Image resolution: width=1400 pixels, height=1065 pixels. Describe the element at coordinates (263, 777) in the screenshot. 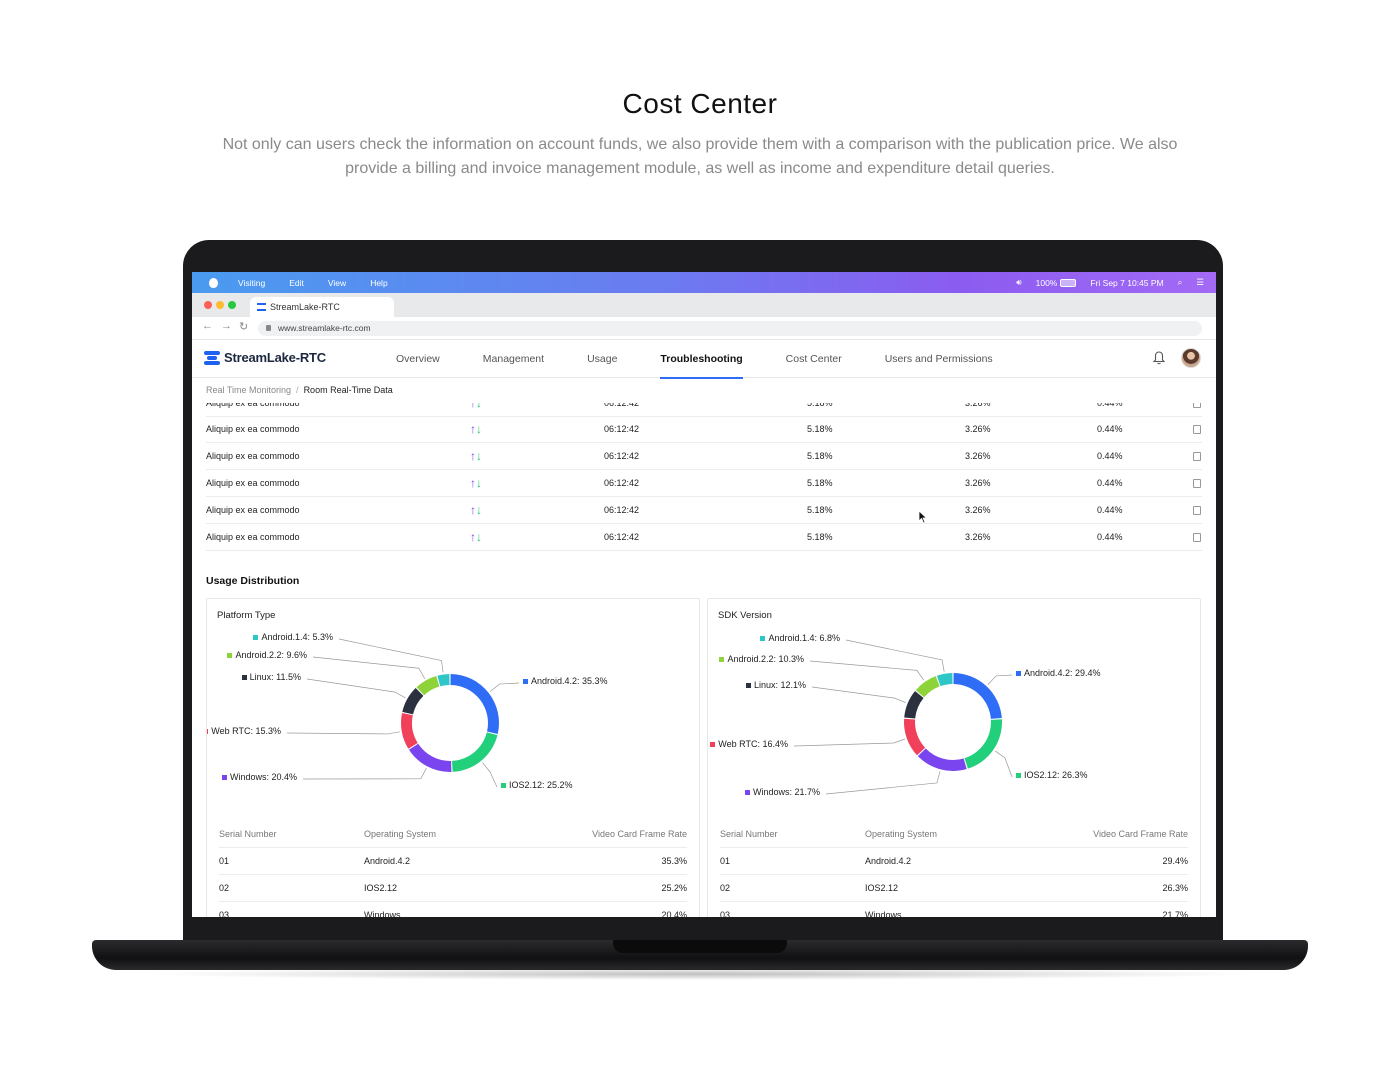

I see `slice-label-text: Windows: 20.4%` at that location.